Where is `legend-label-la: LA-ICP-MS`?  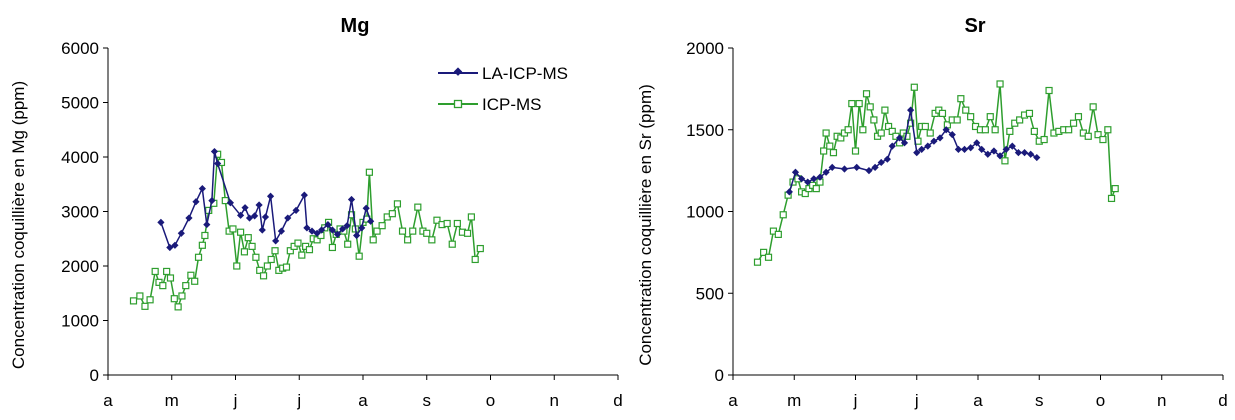
legend-label-la: LA-ICP-MS is located at coordinates (525, 73).